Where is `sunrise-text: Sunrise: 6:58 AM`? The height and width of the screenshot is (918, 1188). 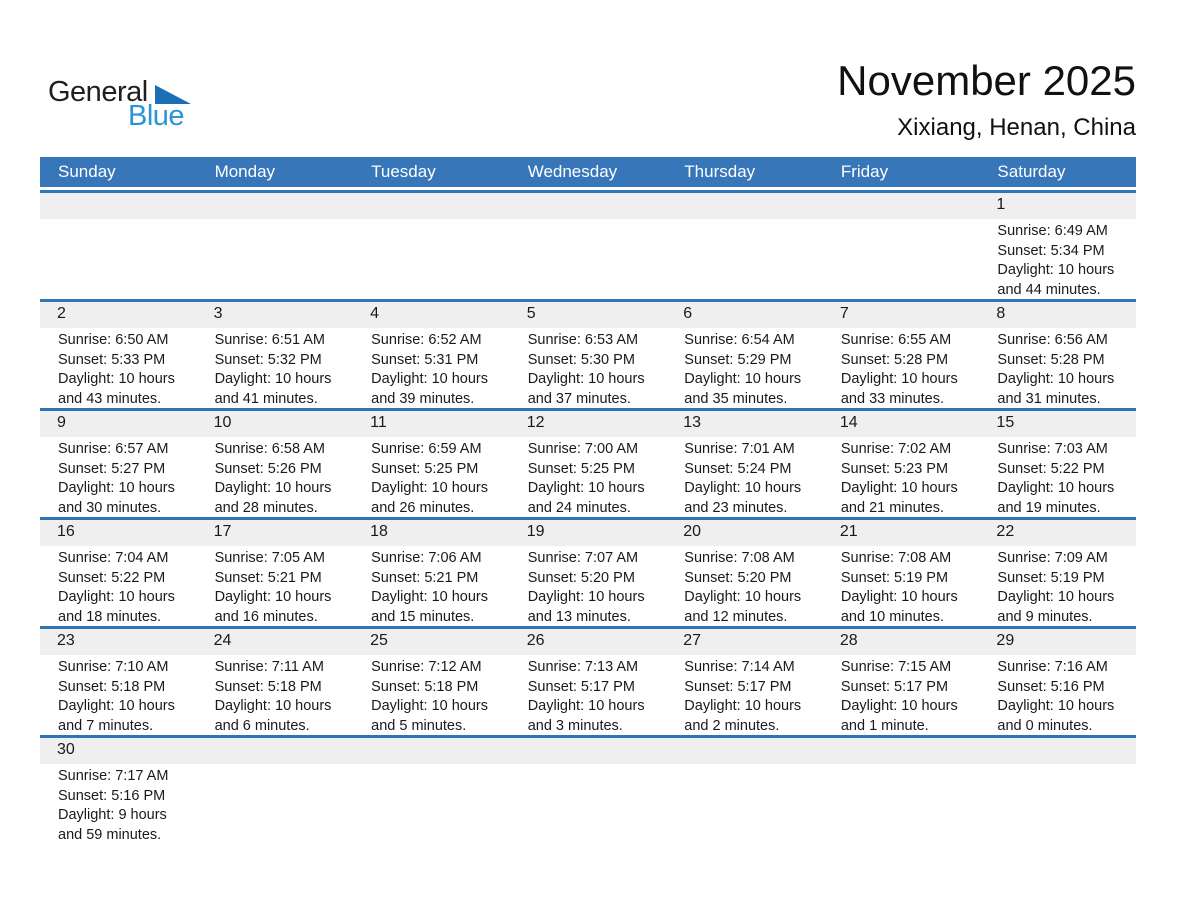
sunrise-text: Sunrise: 6:58 AM is located at coordinates (269, 449).